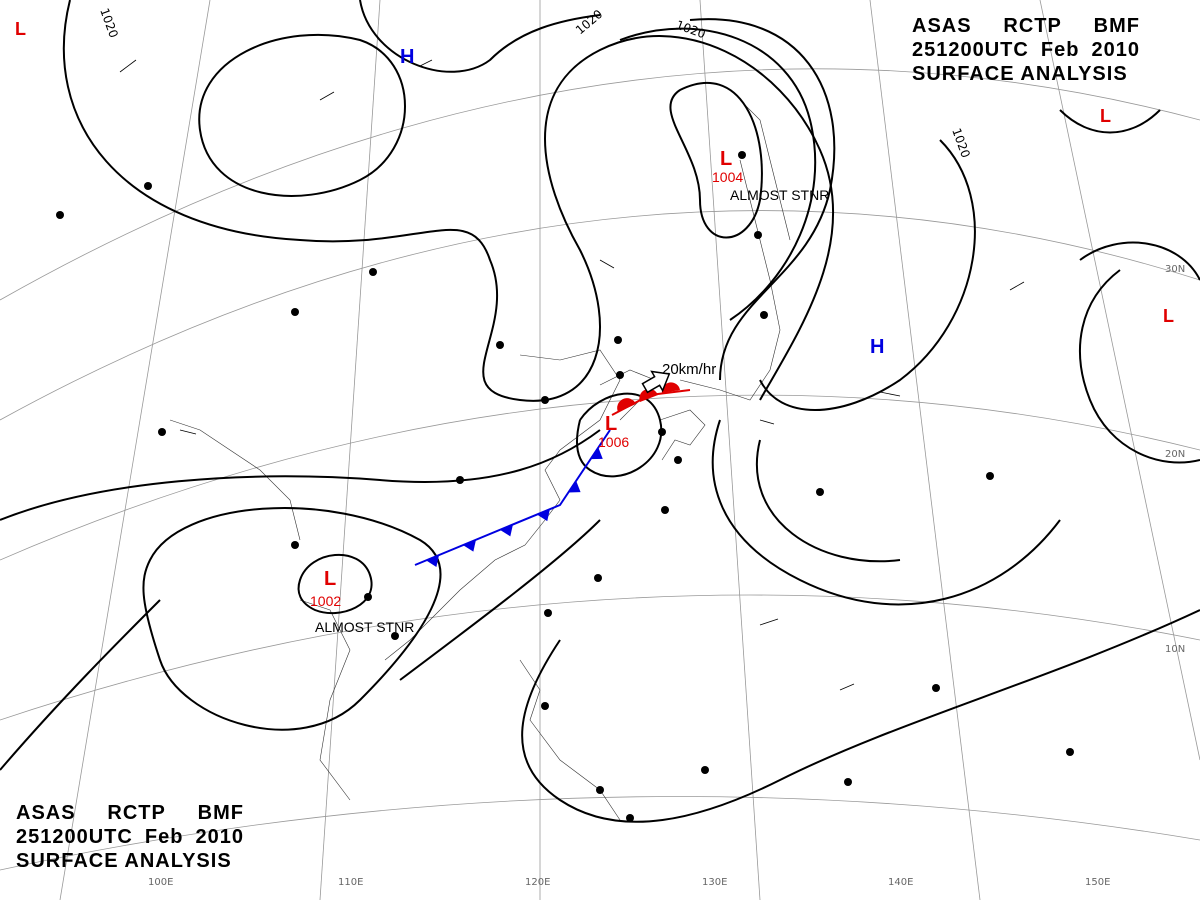 The image size is (1200, 900). What do you see at coordinates (350, 882) in the screenshot?
I see `longitude-label: 110E` at bounding box center [350, 882].